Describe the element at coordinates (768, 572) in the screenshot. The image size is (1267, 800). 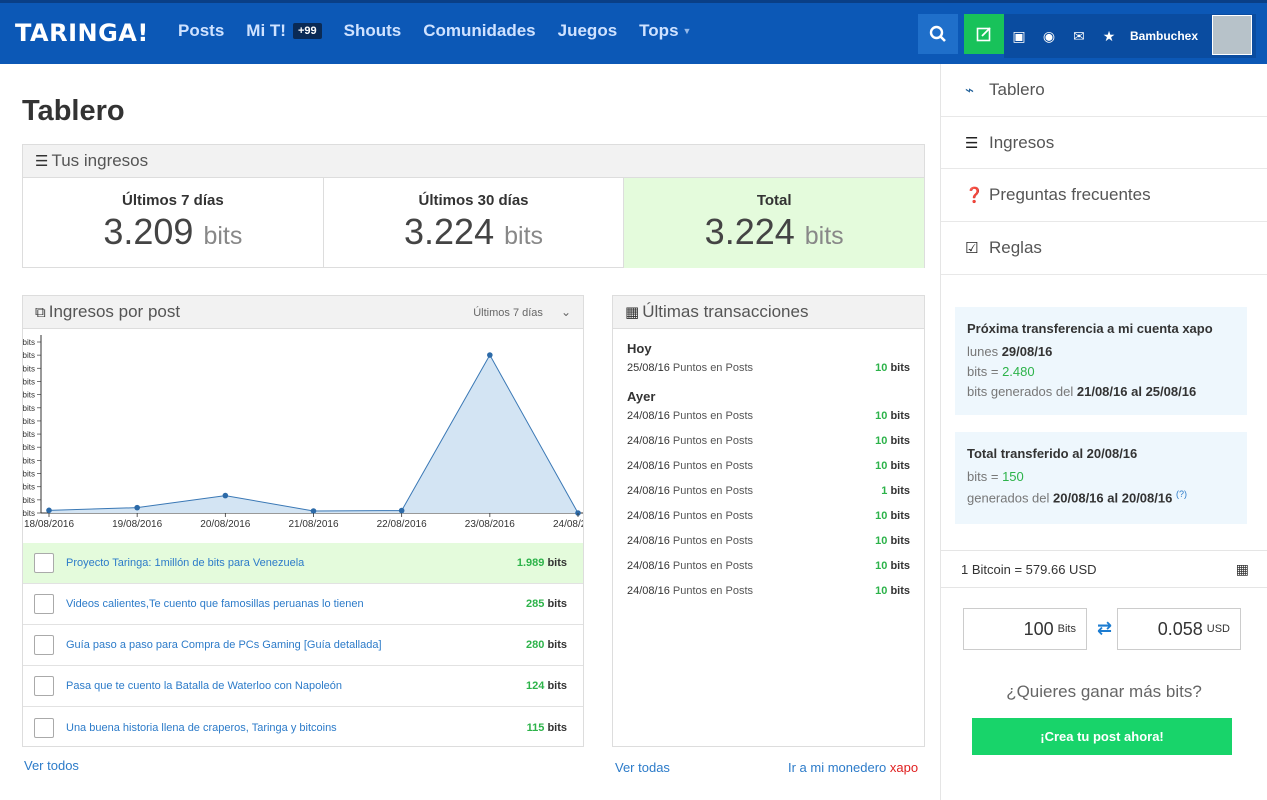
I see `tx-row: 24/08/16 Puntos en Posts 10 bits` at that location.